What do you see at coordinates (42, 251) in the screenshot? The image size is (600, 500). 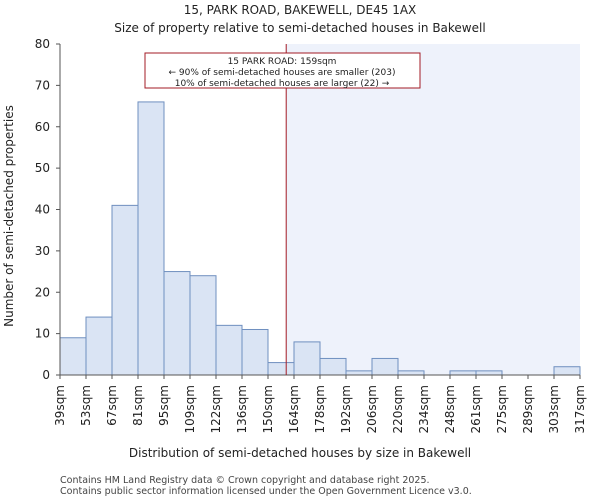 I see `y-tick-label: 30` at bounding box center [42, 251].